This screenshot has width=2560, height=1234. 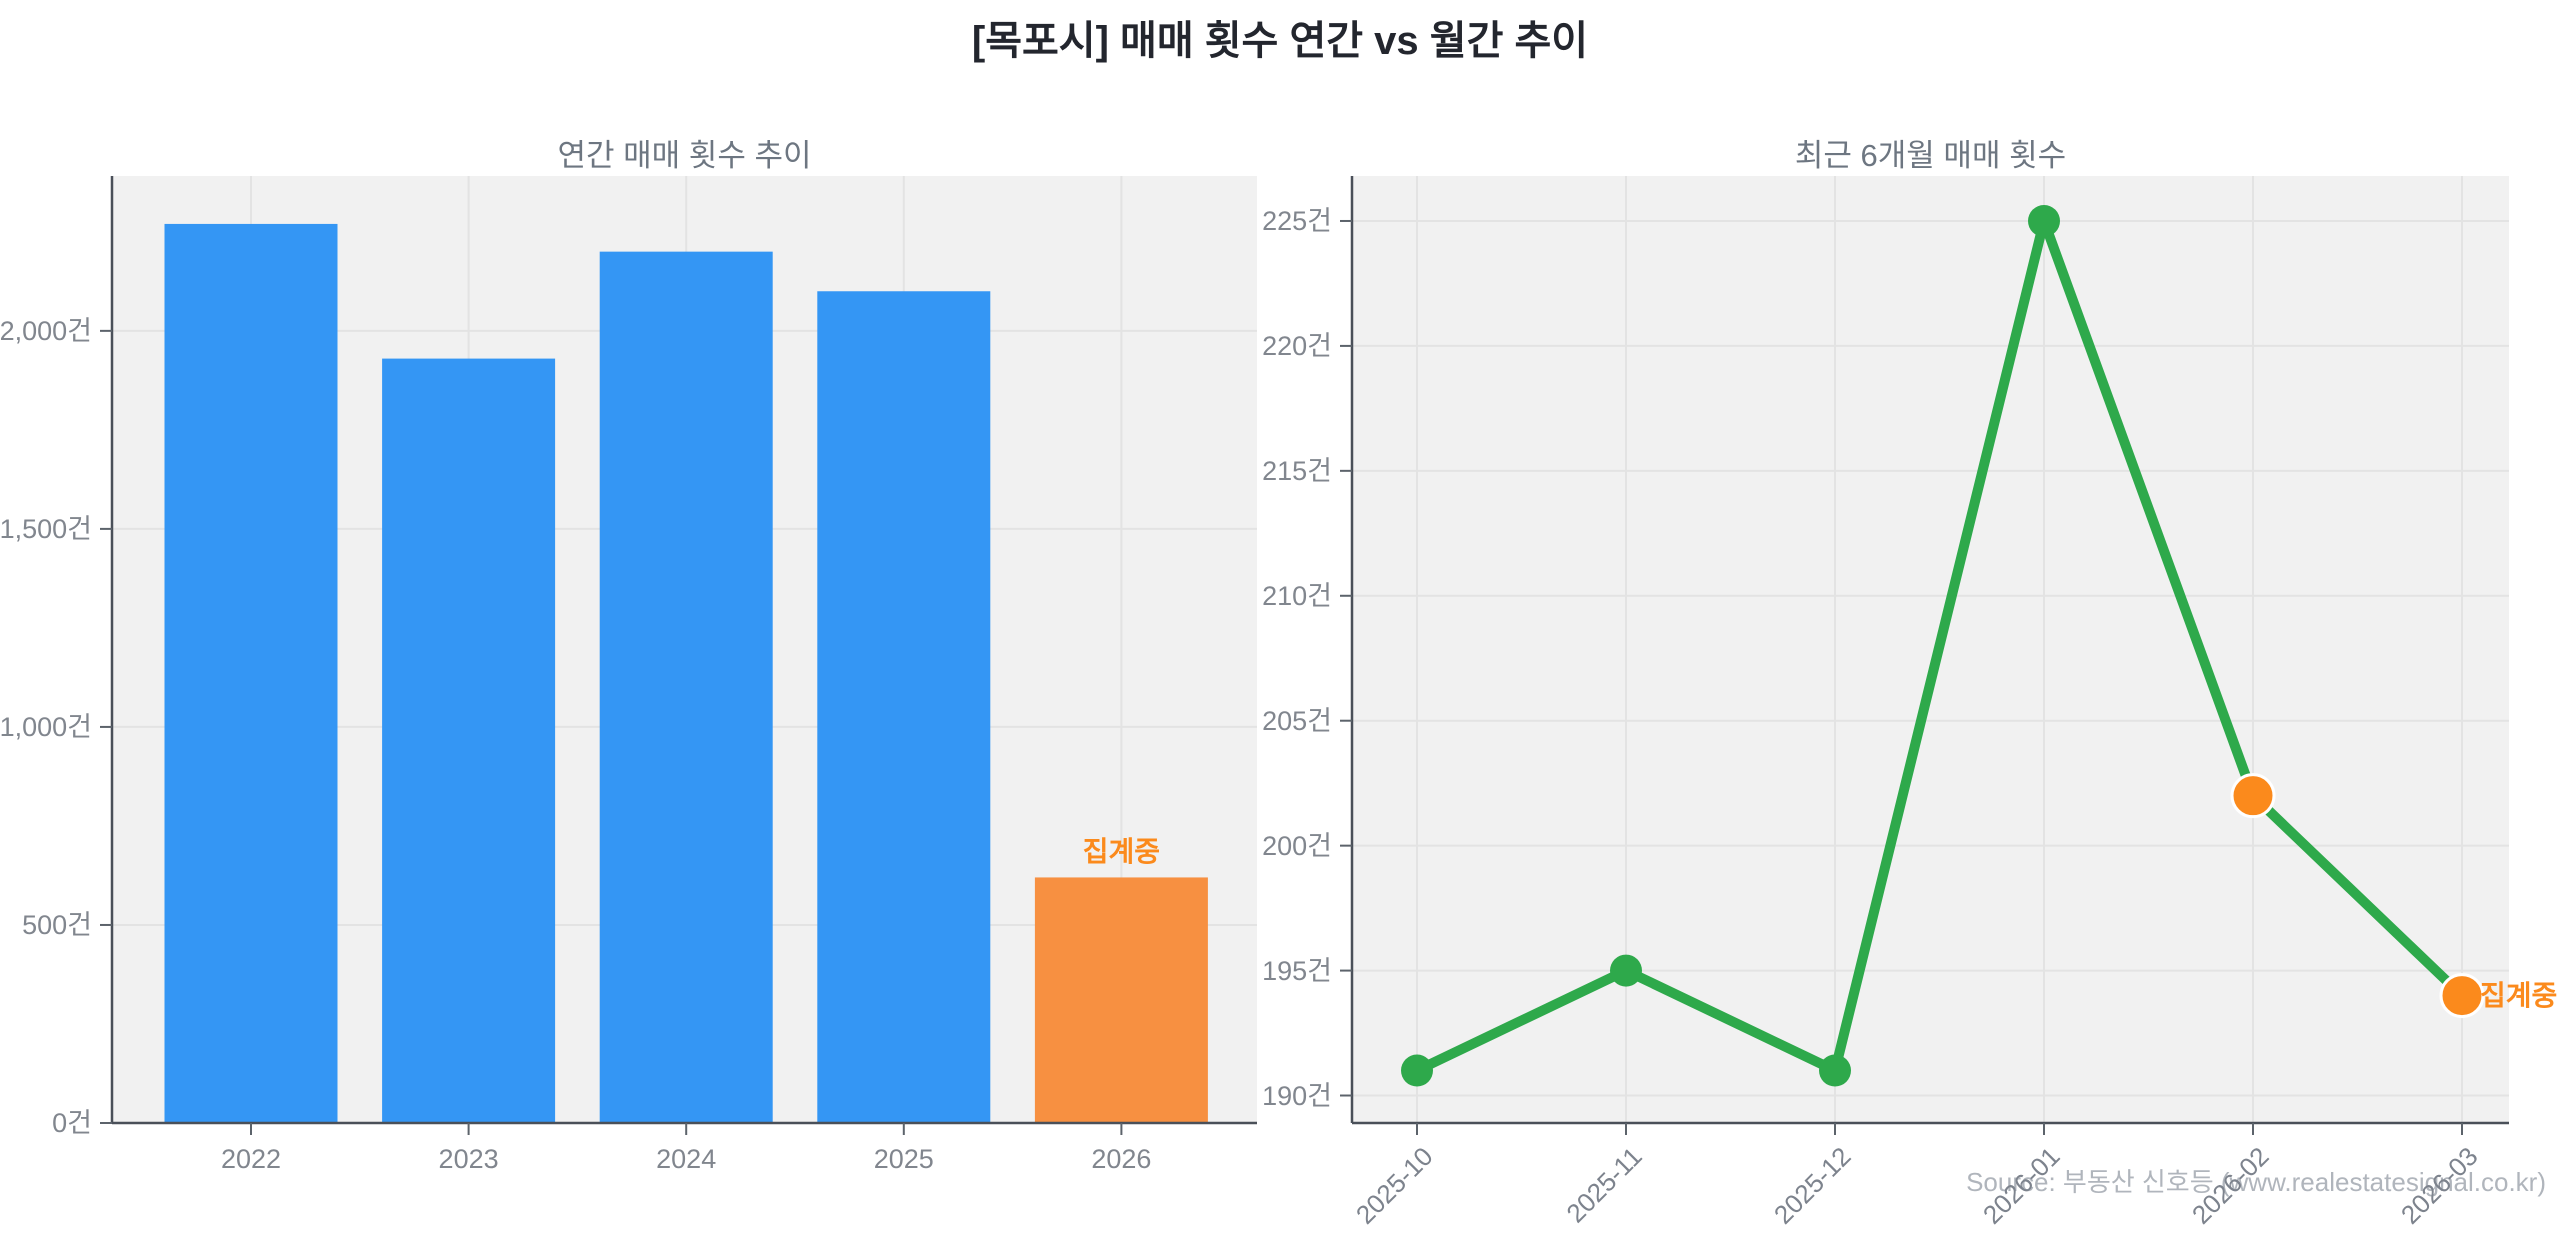 I want to click on annual-x-tick-label: 2024, so click(x=686, y=1159).